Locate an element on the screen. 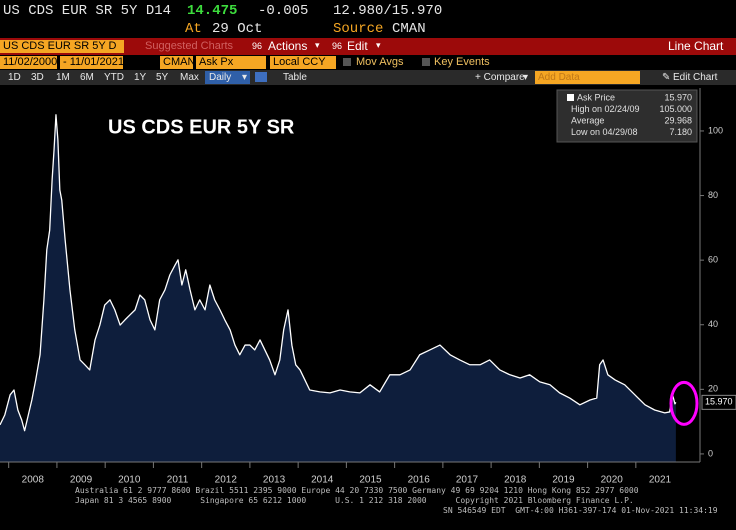 Image resolution: width=736 pixels, height=530 pixels. x-tick-label: 2015 is located at coordinates (370, 480).